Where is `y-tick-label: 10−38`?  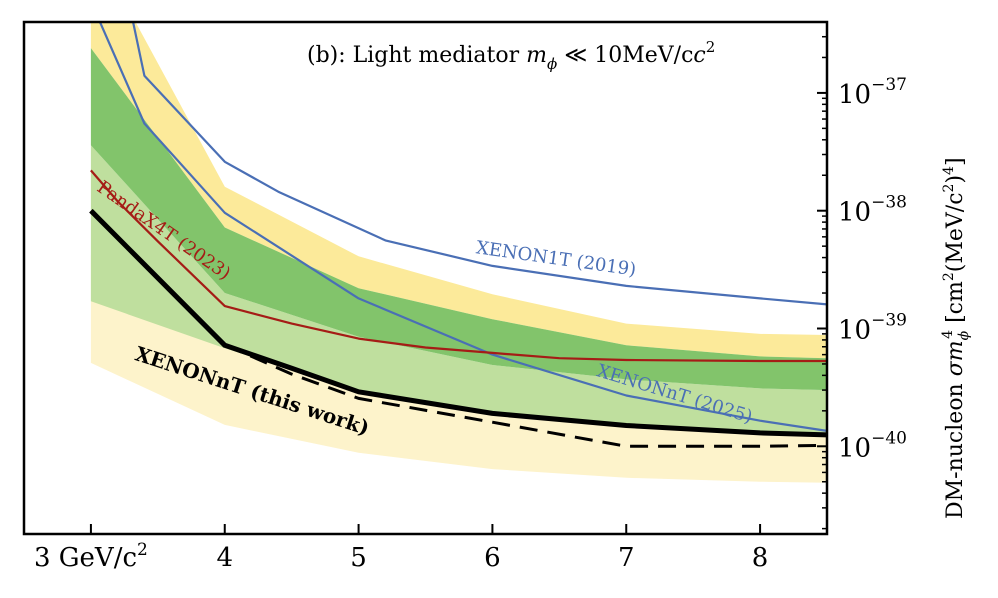
y-tick-label: 10−38 is located at coordinates (872, 210).